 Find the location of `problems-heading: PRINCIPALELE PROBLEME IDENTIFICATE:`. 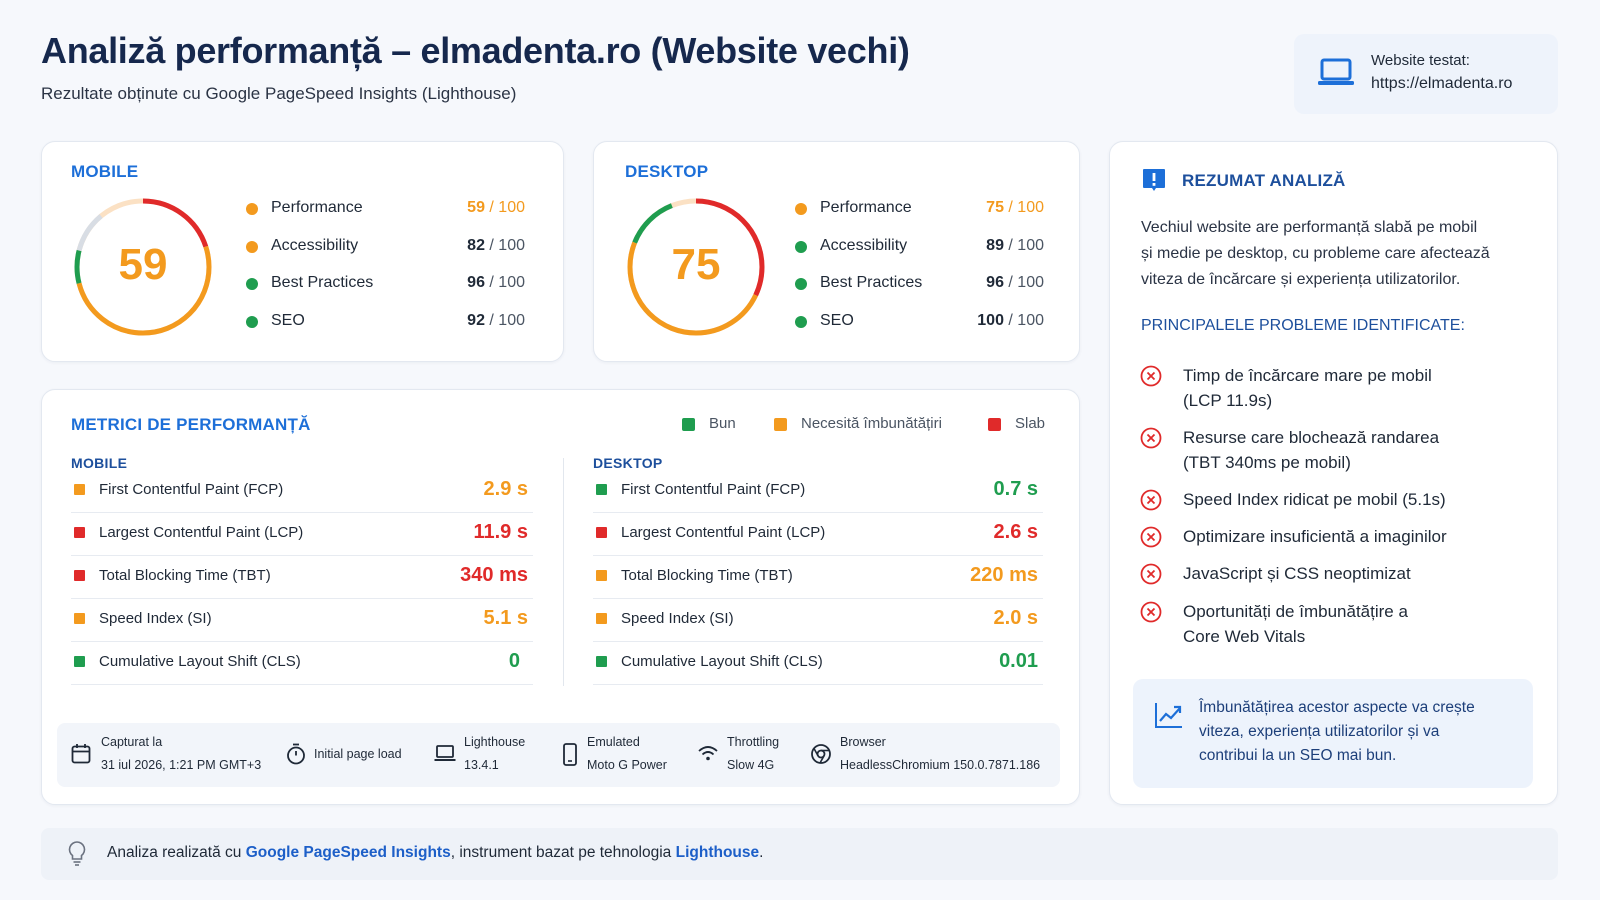

problems-heading: PRINCIPALELE PROBLEME IDENTIFICATE: is located at coordinates (1303, 325).